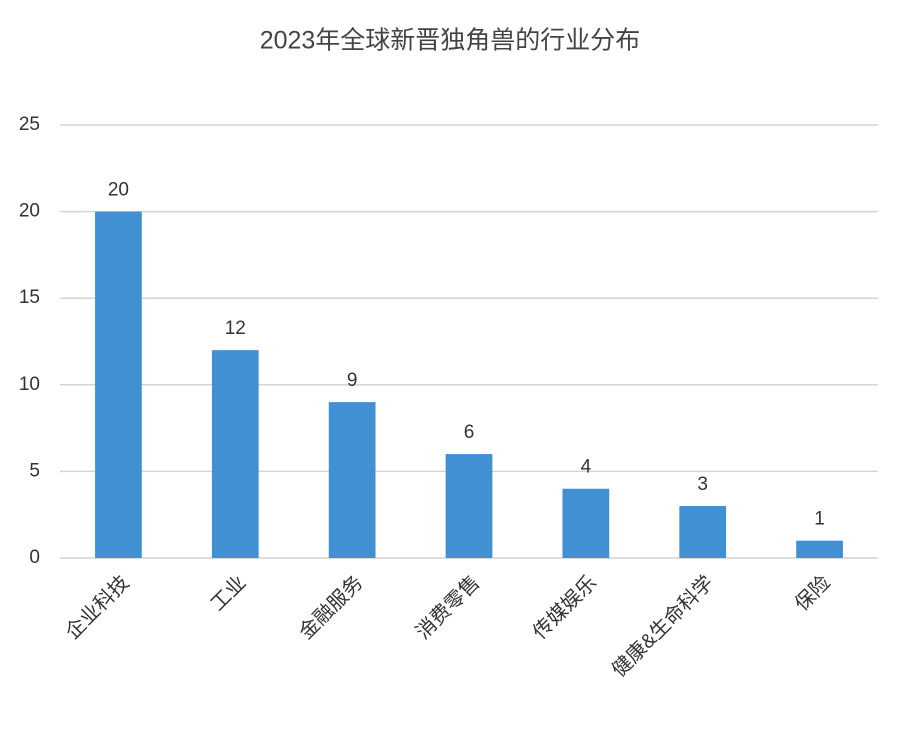  Describe the element at coordinates (469, 432) in the screenshot. I see `data-label: 6` at that location.